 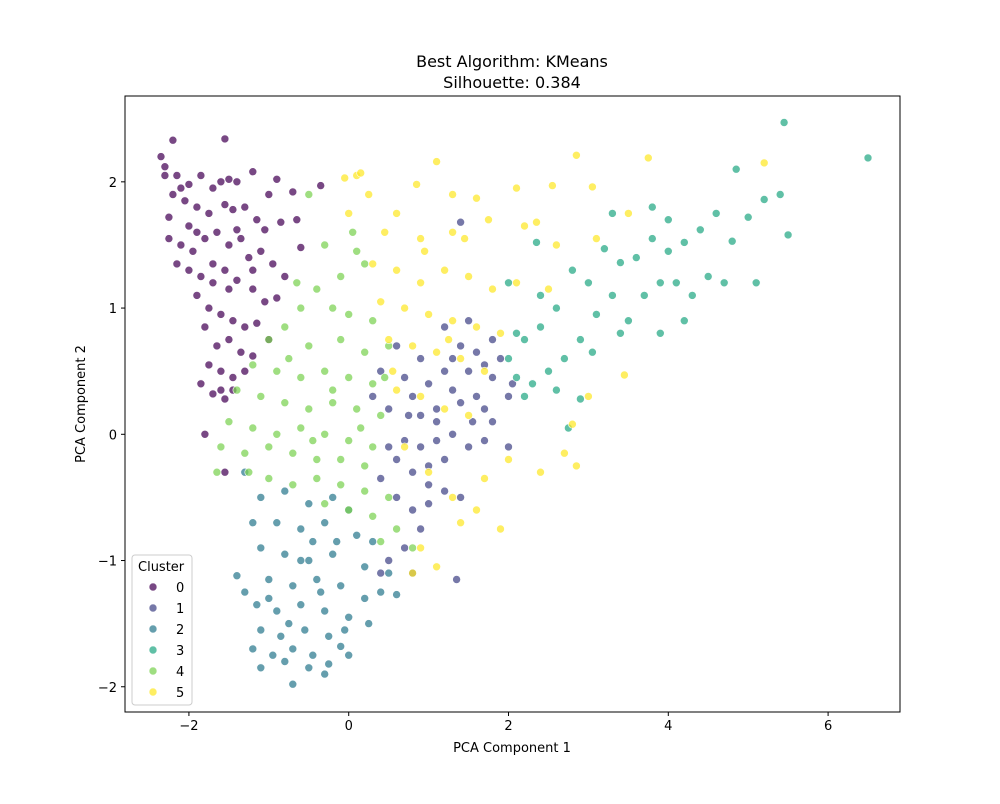 What do you see at coordinates (505, 723) in the screenshot?
I see `x-axis-ticks: −2 0 2 4 6` at bounding box center [505, 723].